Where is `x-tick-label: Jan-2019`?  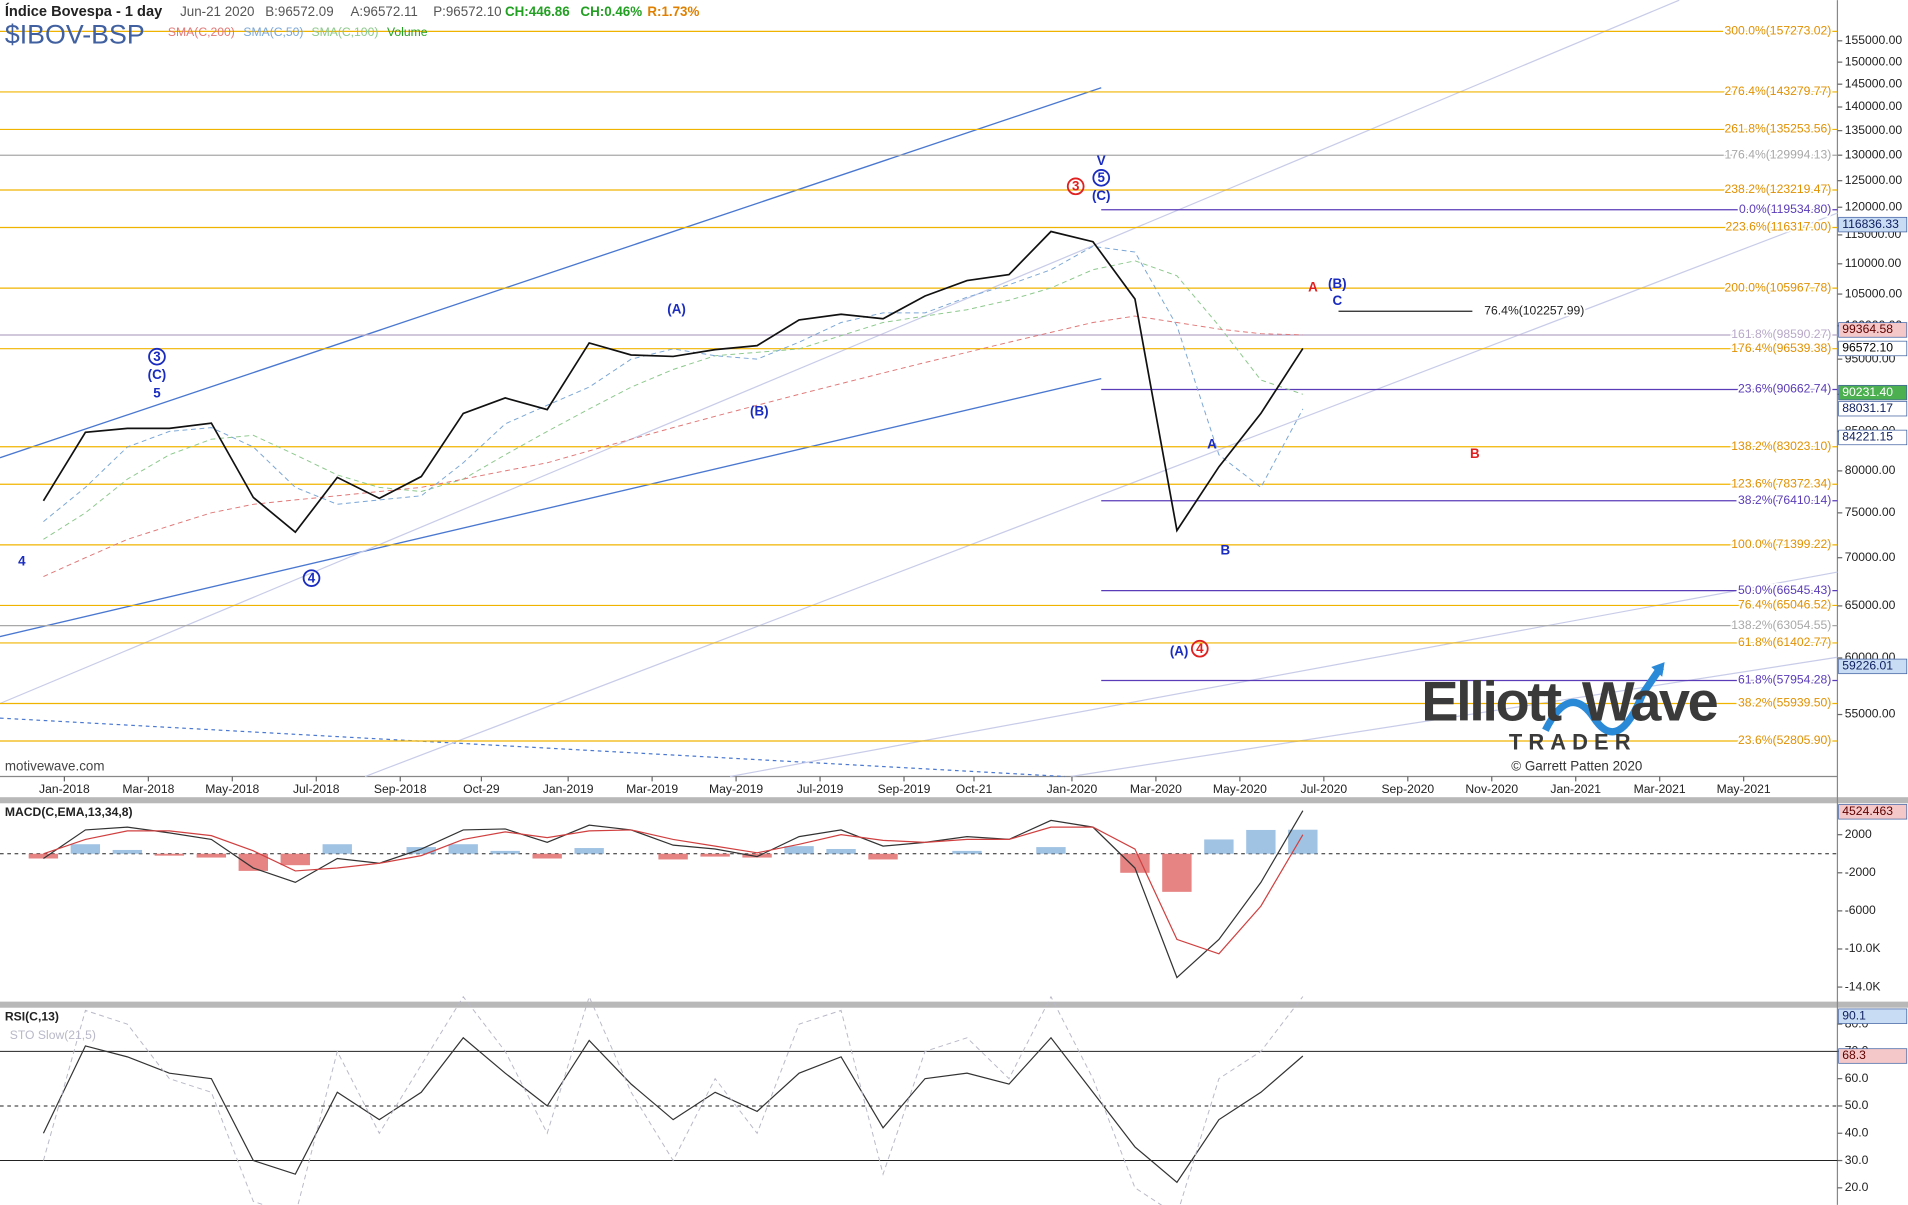 x-tick-label: Jan-2019 is located at coordinates (568, 789).